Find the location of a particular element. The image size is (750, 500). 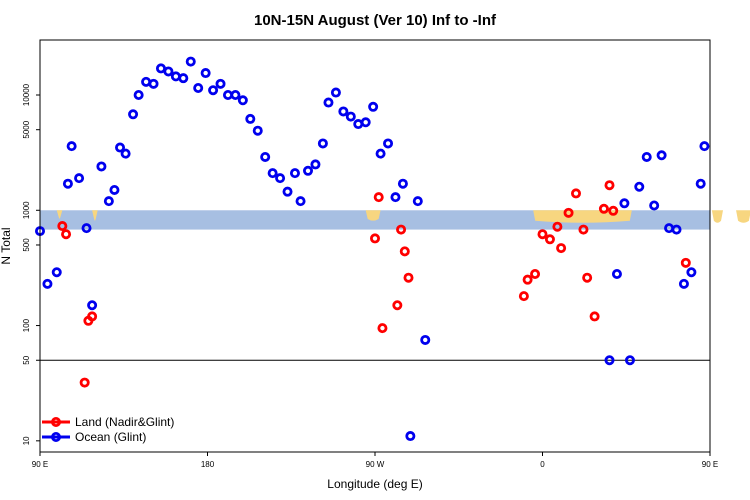

legend: Land (Nadir&Glint) Ocean (Glint) is located at coordinates (108, 429).